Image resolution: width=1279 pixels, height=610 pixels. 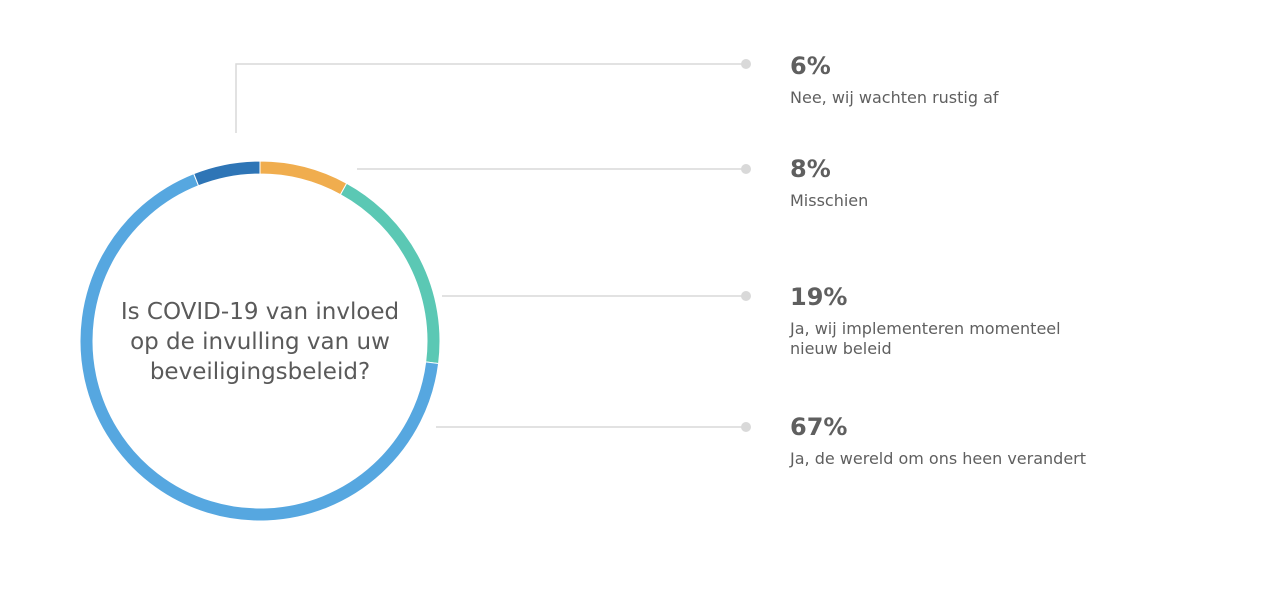 What do you see at coordinates (810, 66) in the screenshot?
I see `slice-value-label: 6%` at bounding box center [810, 66].